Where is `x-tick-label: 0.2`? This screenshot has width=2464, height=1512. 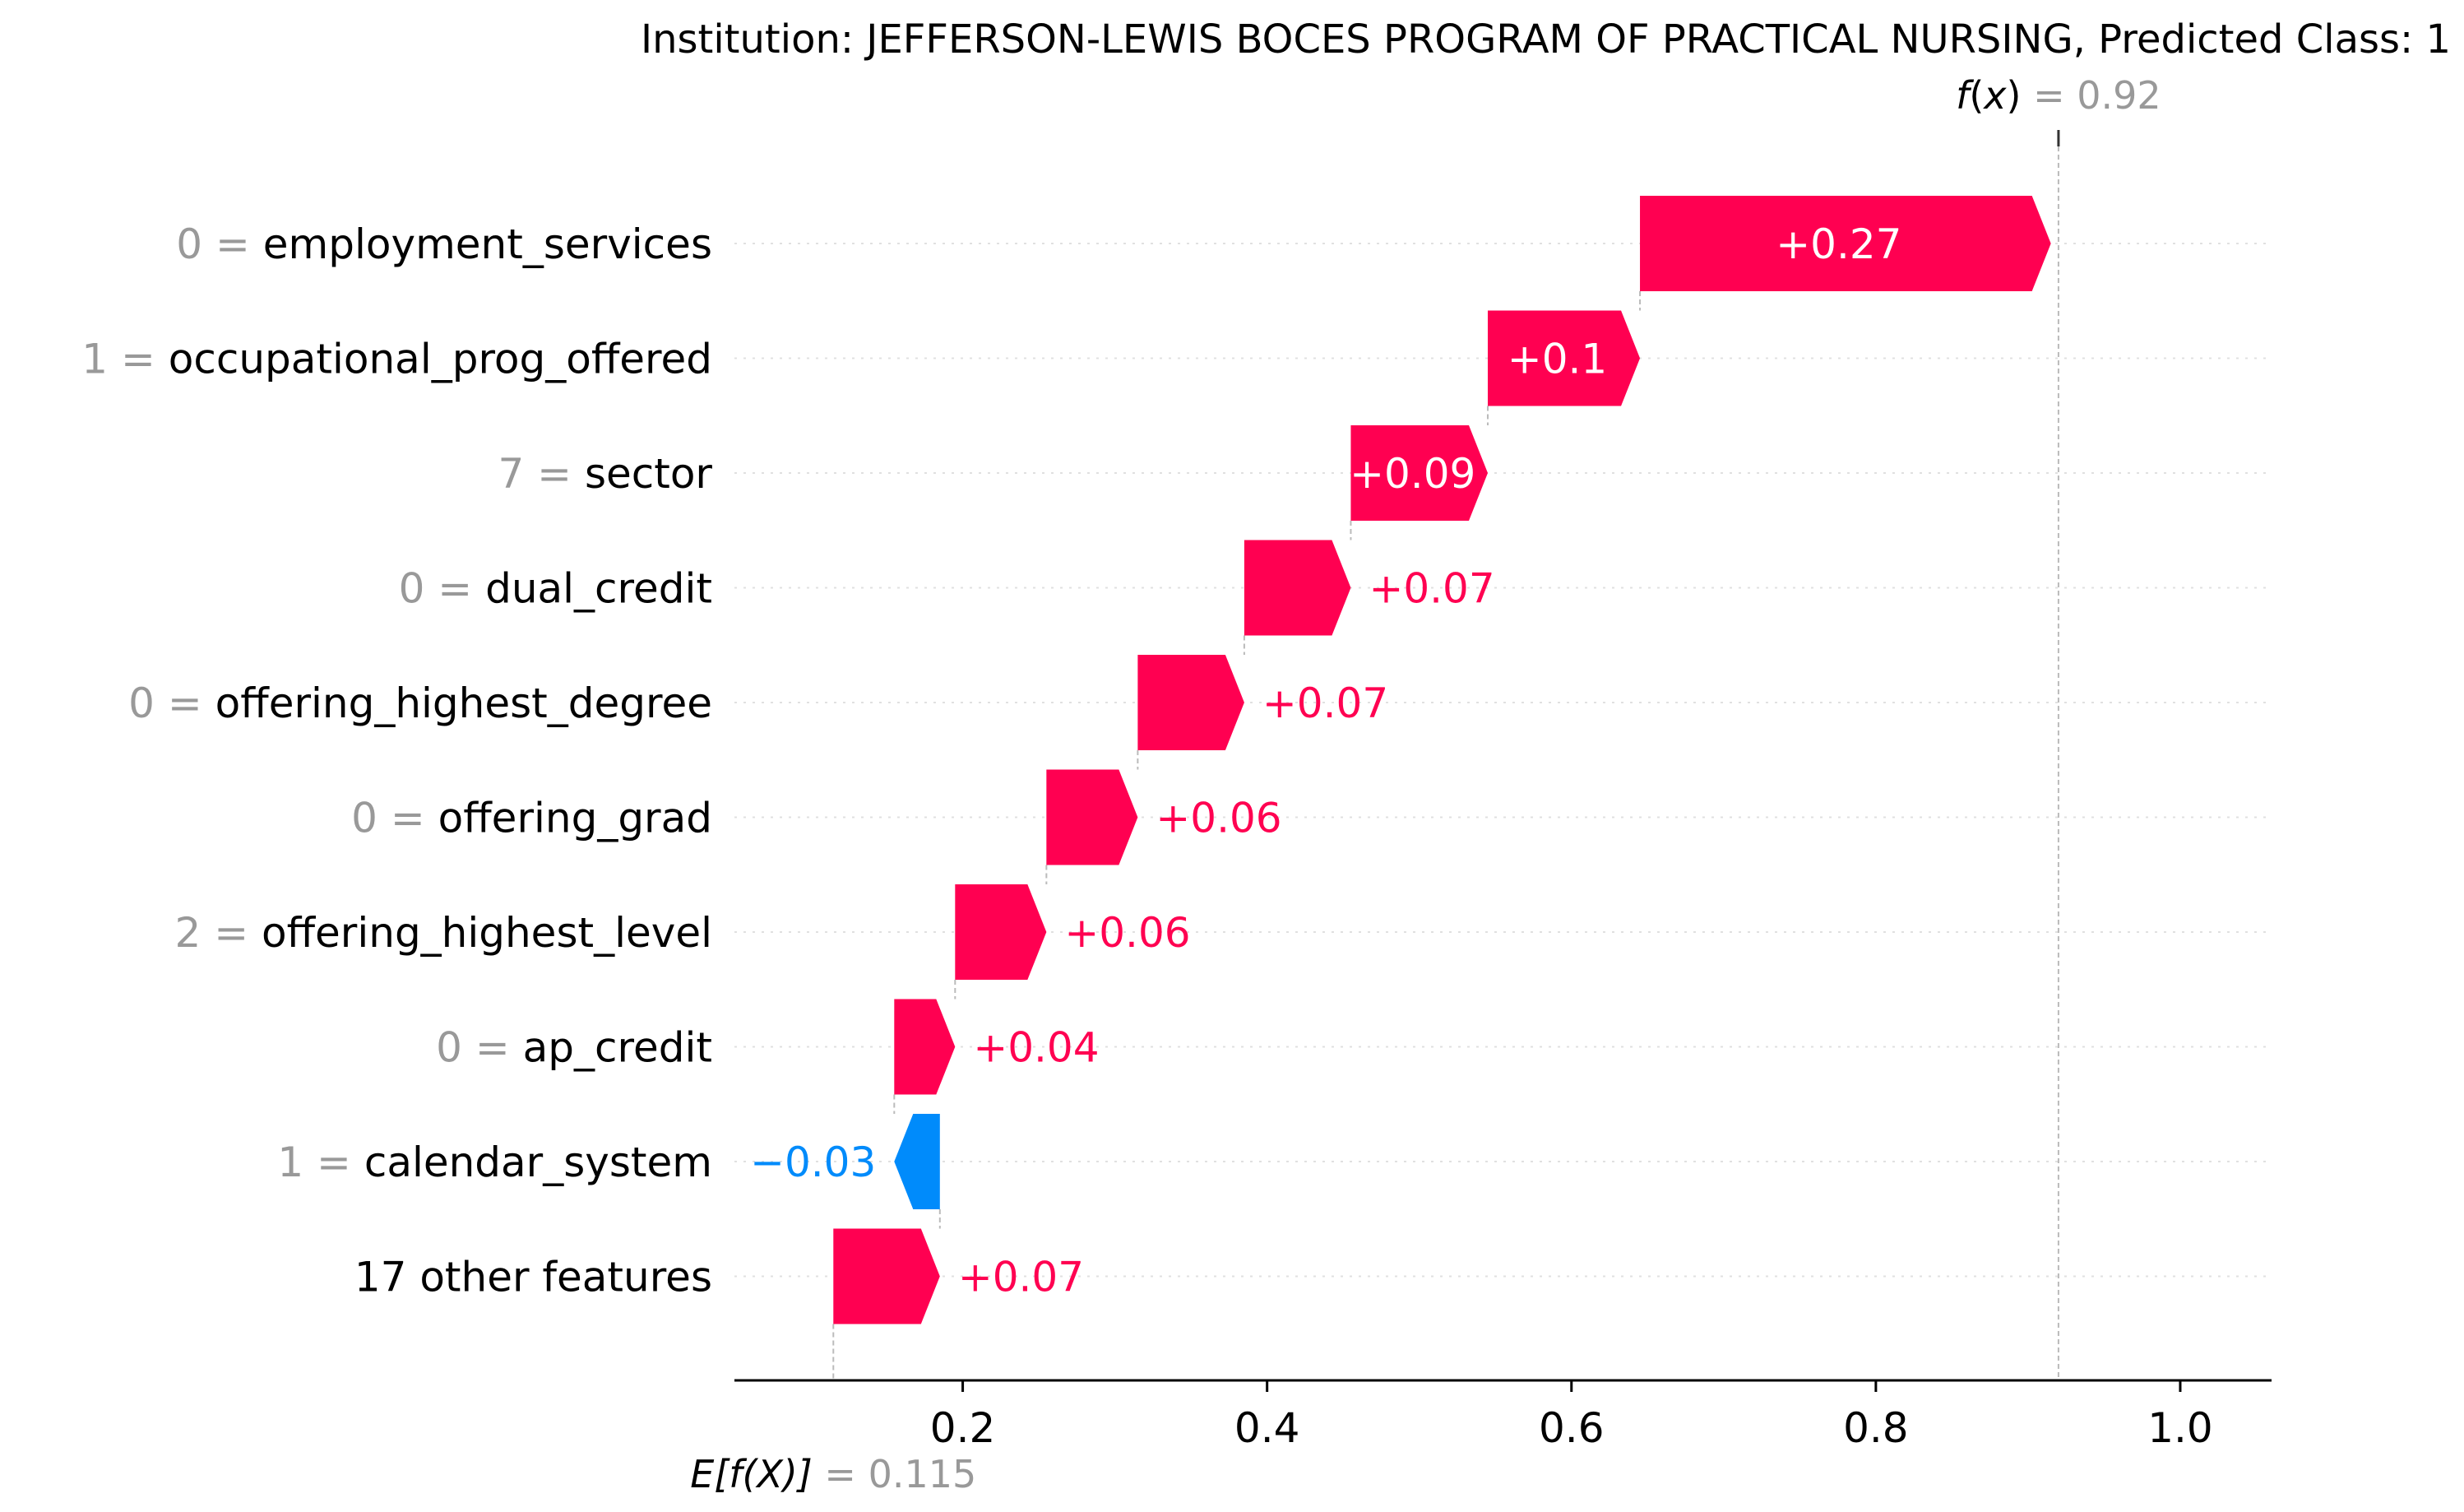 x-tick-label: 0.2 is located at coordinates (963, 1428).